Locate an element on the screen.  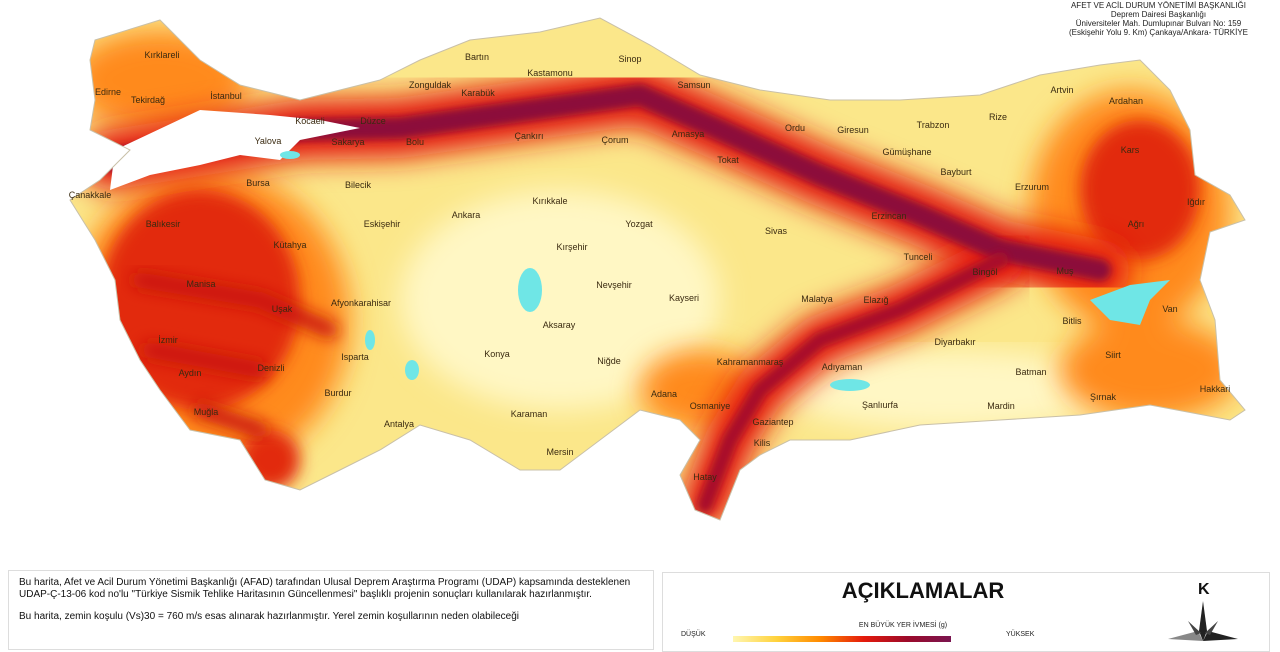
city-label: Bilecik is located at coordinates (358, 185).